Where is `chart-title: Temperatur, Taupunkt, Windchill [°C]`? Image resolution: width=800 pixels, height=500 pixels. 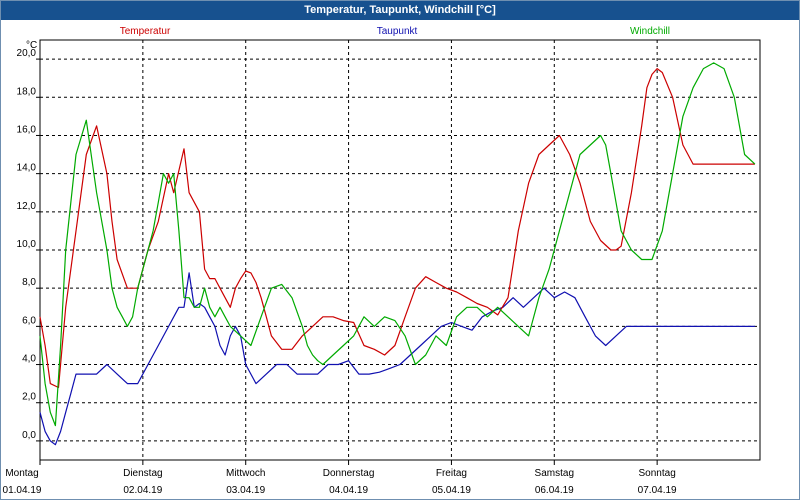
chart-title: Temperatur, Taupunkt, Windchill [°C] is located at coordinates (400, 10).